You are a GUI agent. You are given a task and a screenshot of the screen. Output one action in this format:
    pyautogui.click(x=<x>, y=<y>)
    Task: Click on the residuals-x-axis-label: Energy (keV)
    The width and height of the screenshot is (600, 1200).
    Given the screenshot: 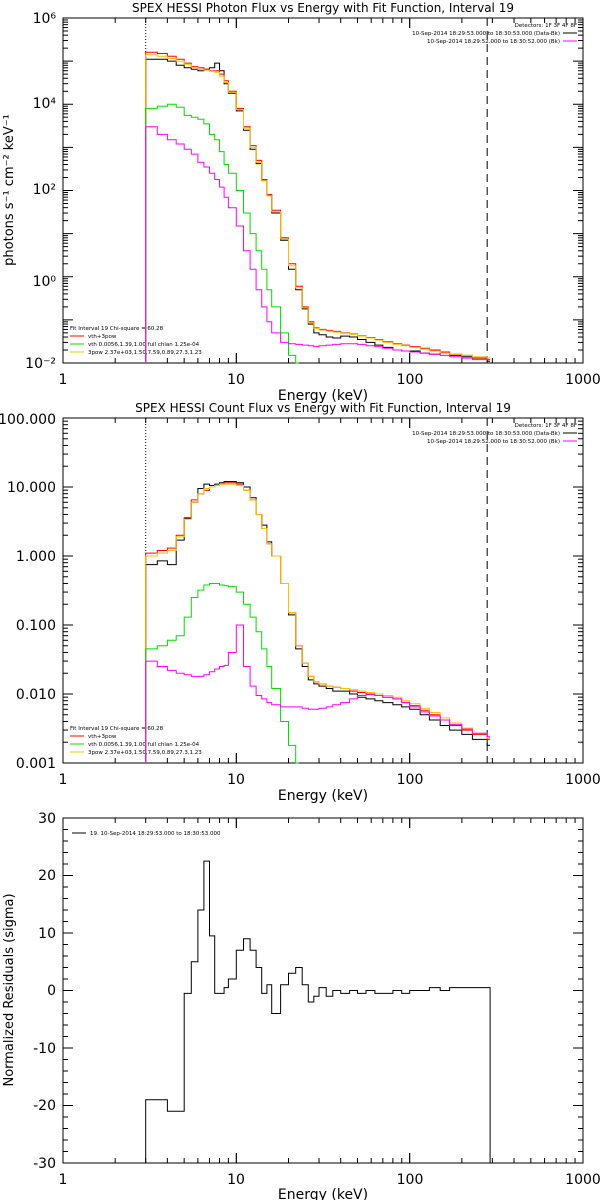 What is the action you would take?
    pyautogui.click(x=323, y=1193)
    